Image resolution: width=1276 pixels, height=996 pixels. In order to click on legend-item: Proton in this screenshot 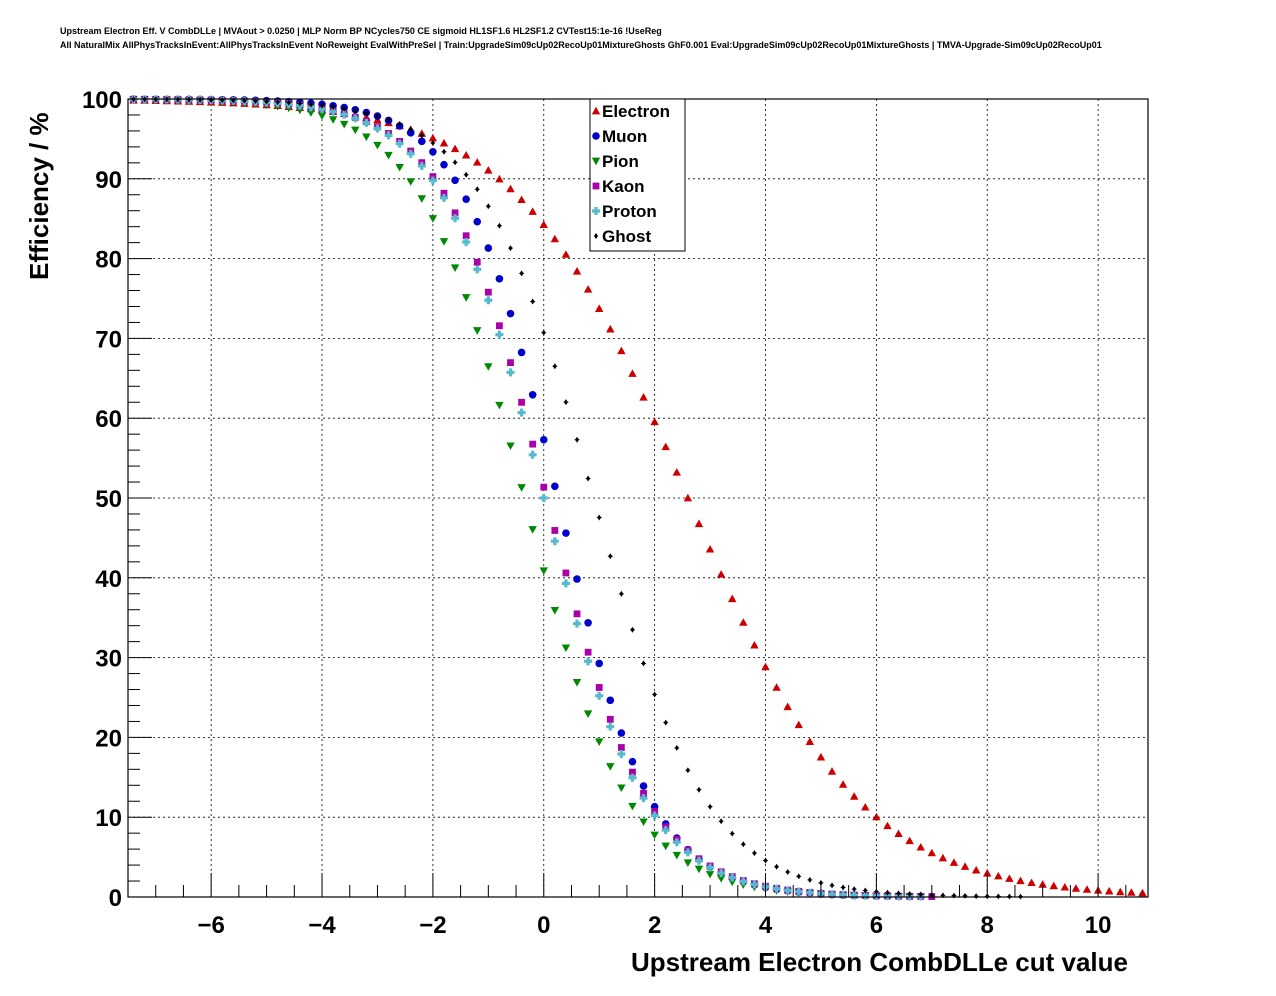, I will do `click(624, 211)`.